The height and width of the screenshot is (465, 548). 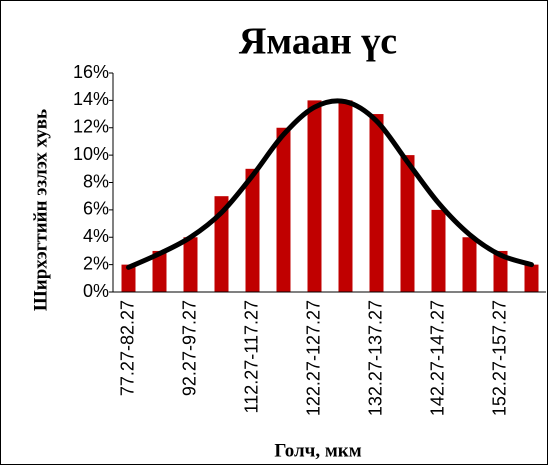 What do you see at coordinates (318, 42) in the screenshot?
I see `chart-title: Ямаан үс` at bounding box center [318, 42].